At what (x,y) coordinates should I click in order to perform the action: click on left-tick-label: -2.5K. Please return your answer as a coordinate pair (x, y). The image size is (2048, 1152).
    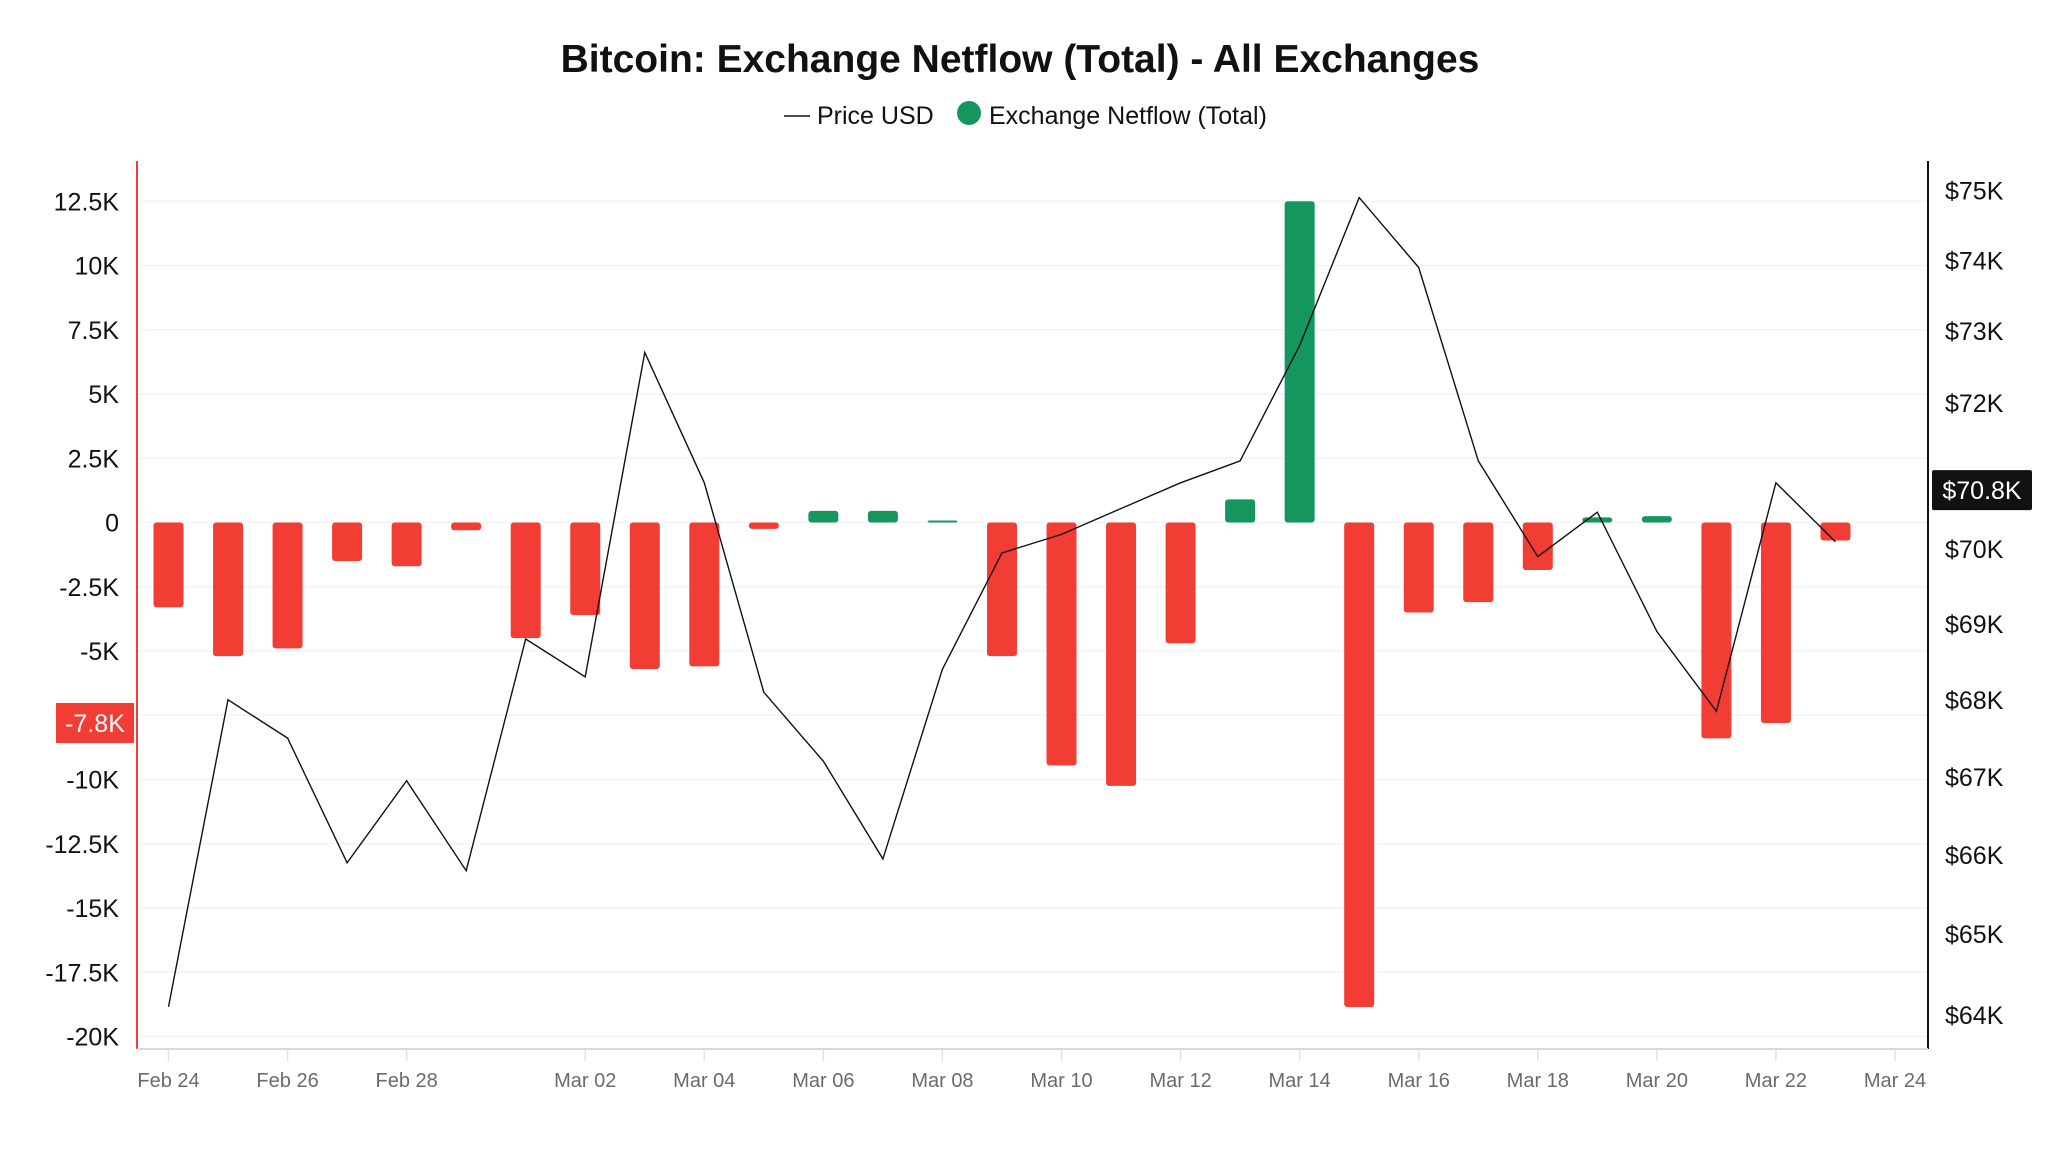
    Looking at the image, I should click on (89, 588).